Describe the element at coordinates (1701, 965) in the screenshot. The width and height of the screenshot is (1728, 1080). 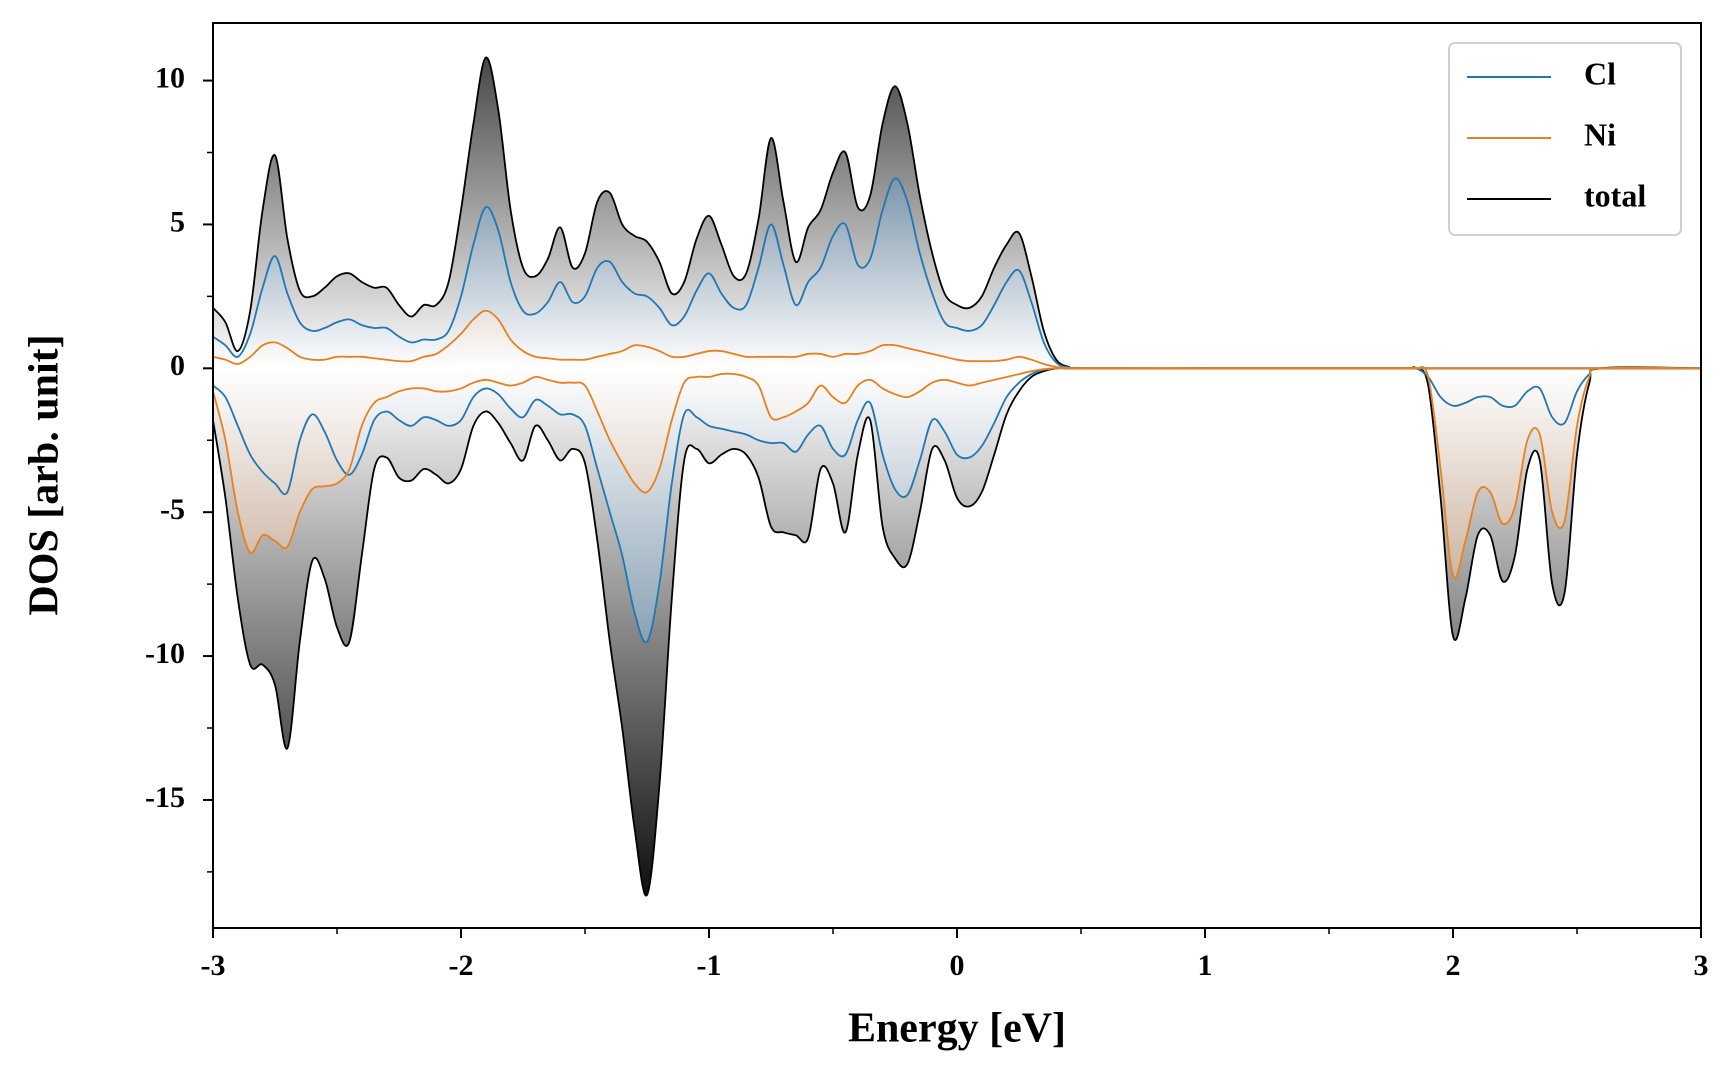
I see `x-tick-label: 3` at that location.